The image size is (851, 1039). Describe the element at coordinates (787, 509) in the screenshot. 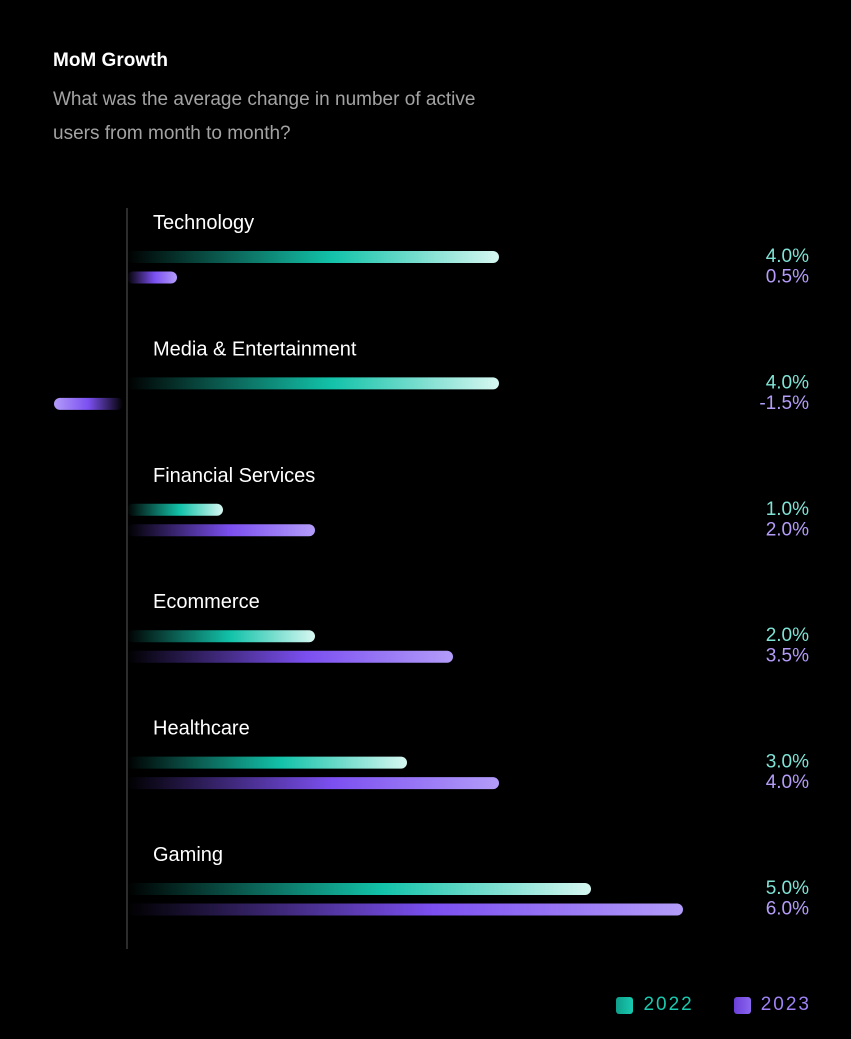

I see `value-label-2022: 1.0%` at that location.